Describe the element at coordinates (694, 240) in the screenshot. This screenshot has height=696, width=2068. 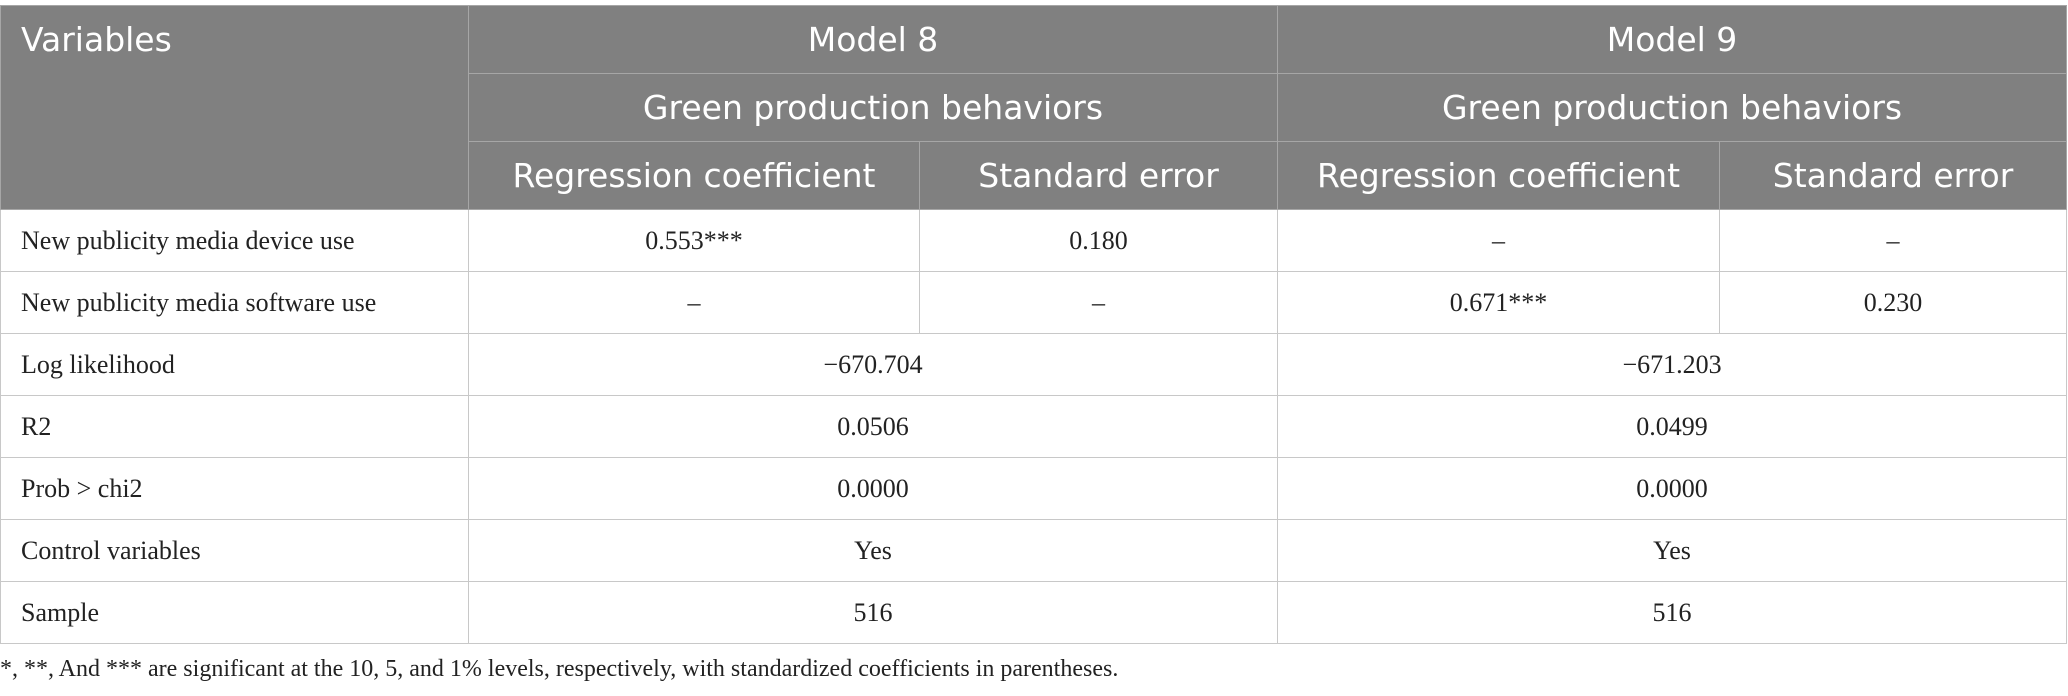
I see `cell: 0.553***` at that location.